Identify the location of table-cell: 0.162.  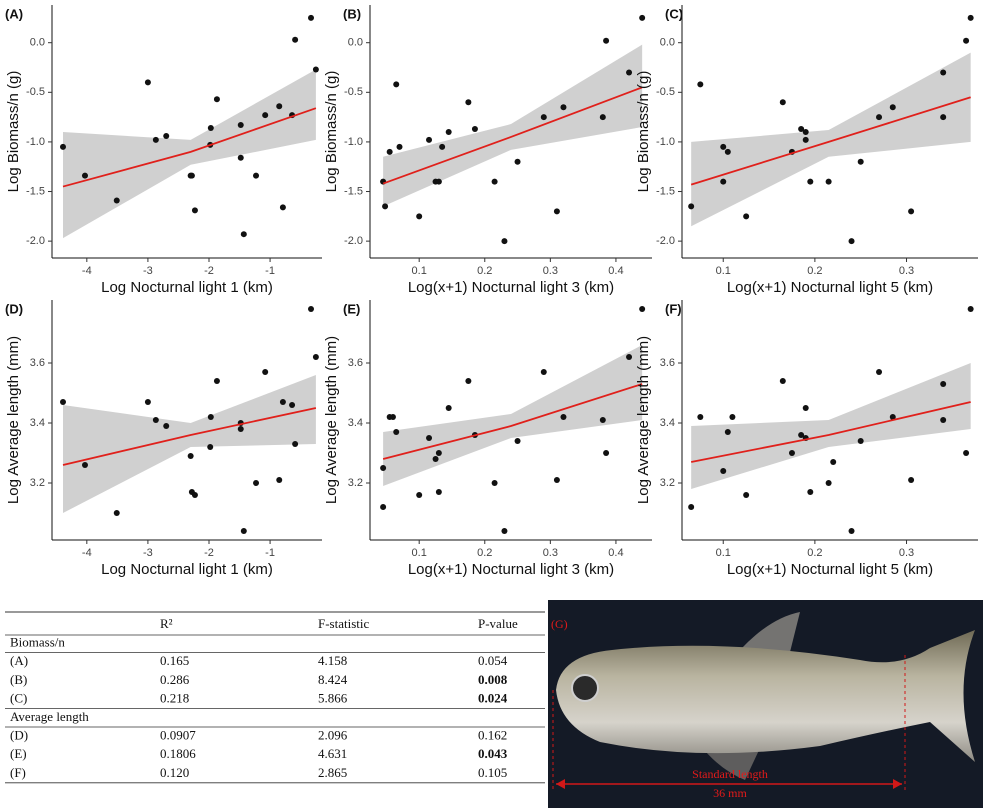
(492, 735).